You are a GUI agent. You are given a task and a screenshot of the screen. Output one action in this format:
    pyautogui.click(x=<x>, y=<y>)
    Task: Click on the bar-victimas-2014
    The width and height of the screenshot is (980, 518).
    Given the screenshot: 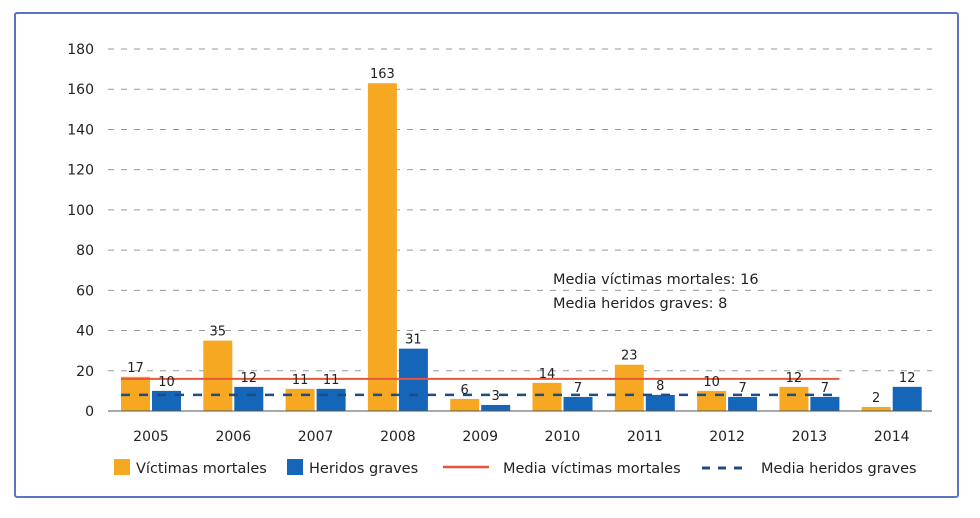 What is the action you would take?
    pyautogui.click(x=876, y=408)
    